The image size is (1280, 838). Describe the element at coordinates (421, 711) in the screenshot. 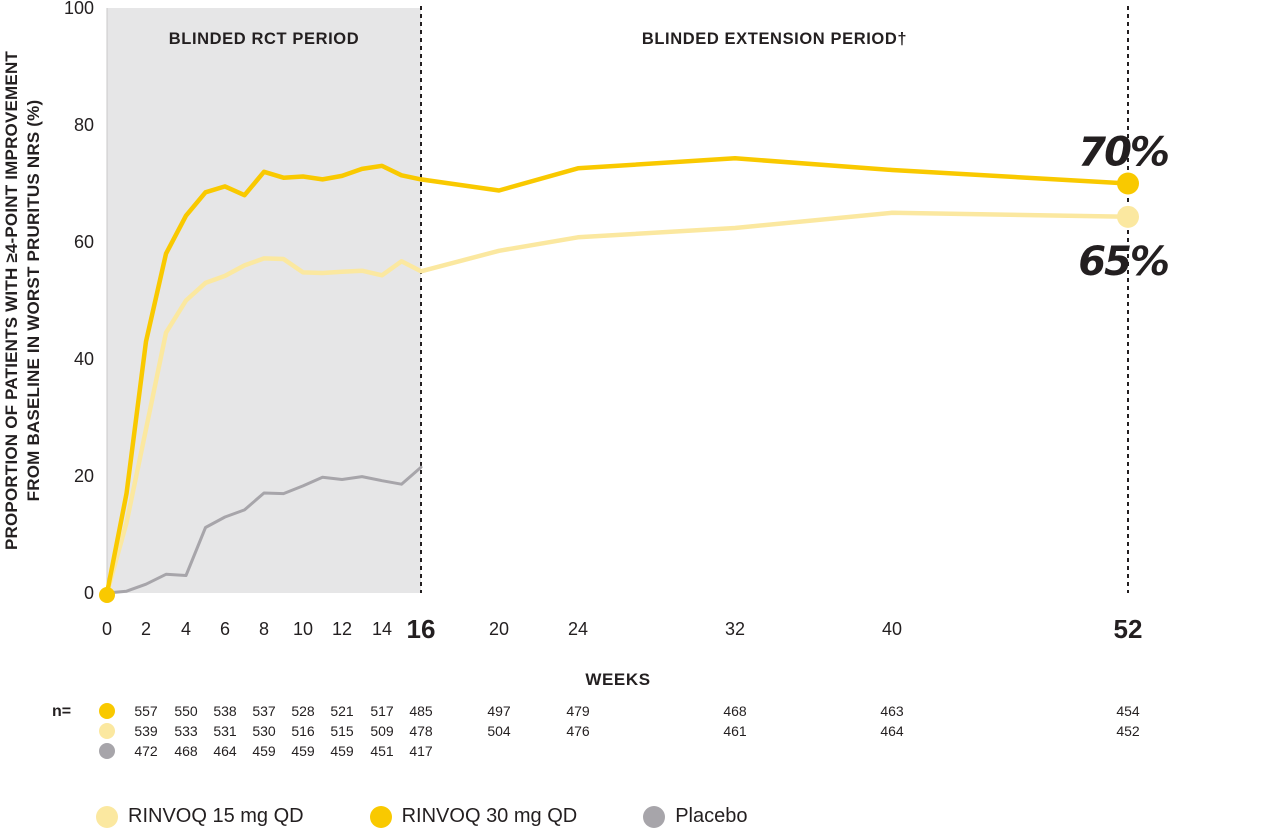

I see `n-table-value: 485` at that location.